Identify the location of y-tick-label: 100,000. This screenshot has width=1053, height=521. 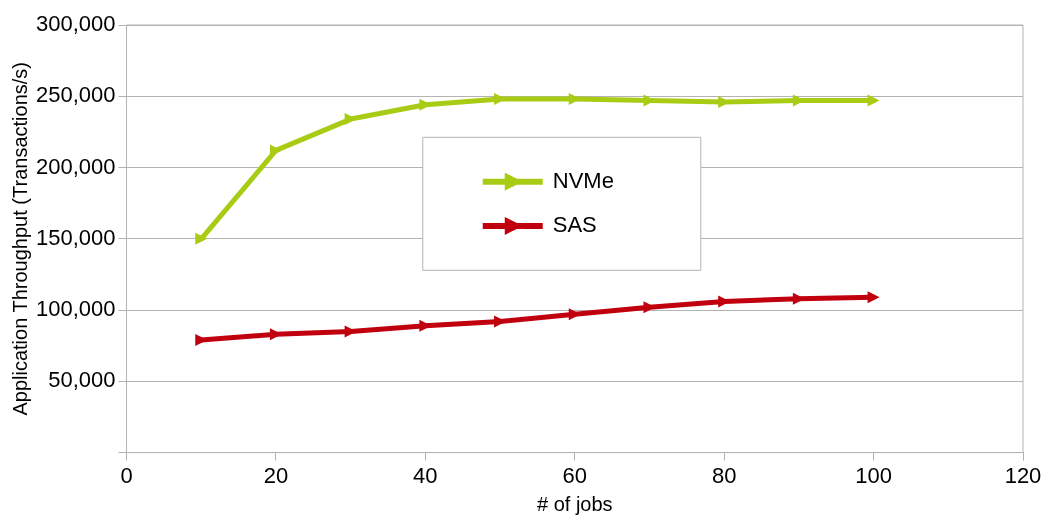
(75, 309).